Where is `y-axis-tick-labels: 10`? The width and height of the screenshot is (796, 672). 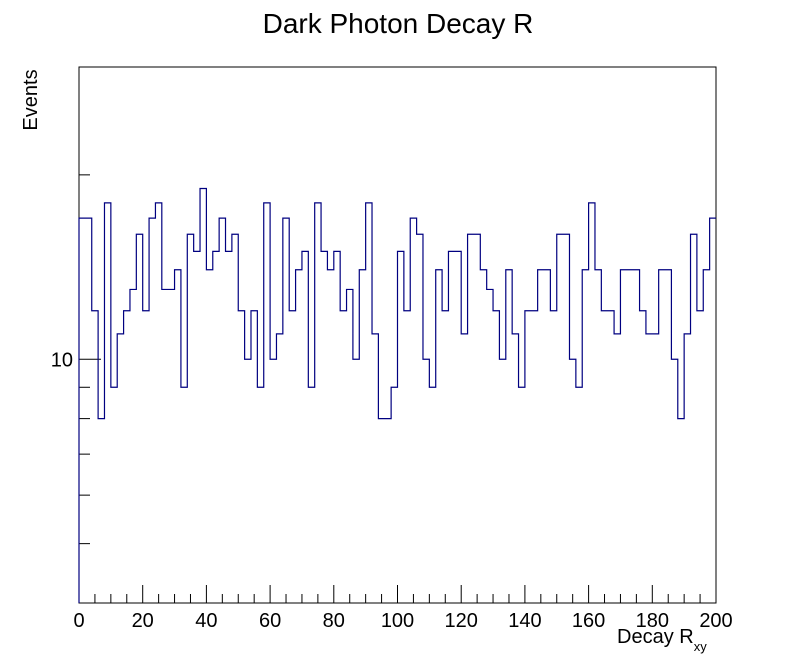 y-axis-tick-labels: 10 is located at coordinates (62, 360).